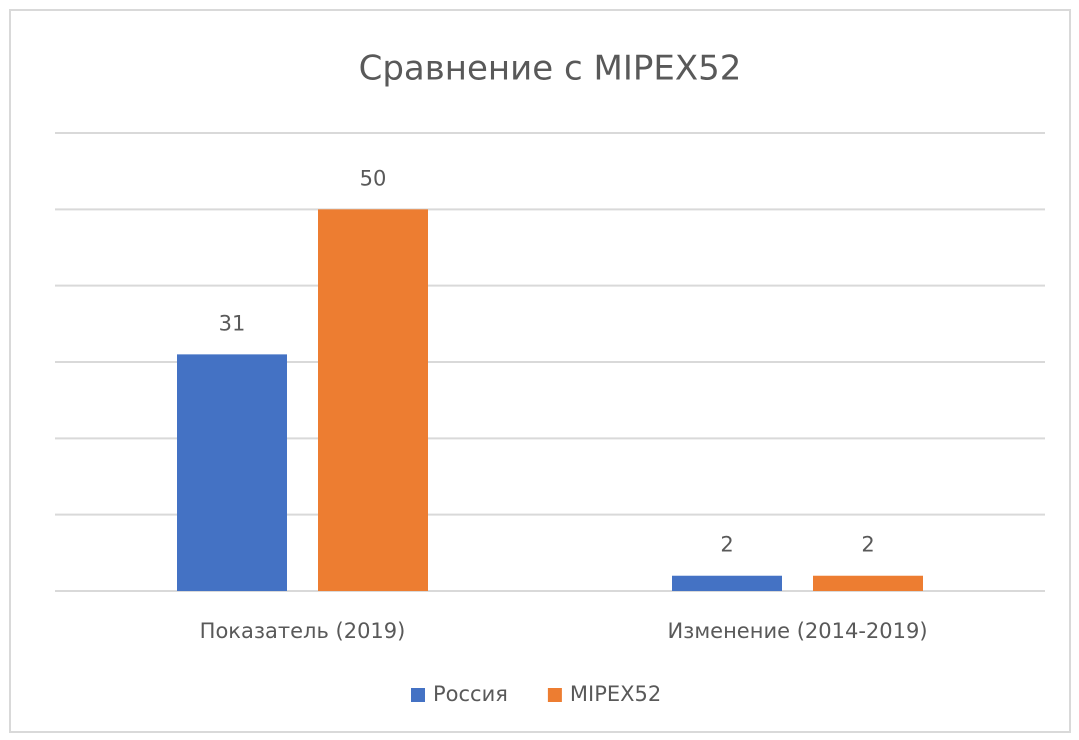 The height and width of the screenshot is (740, 1079). I want to click on chart-title: Сравнение с MIPEX52, so click(550, 69).